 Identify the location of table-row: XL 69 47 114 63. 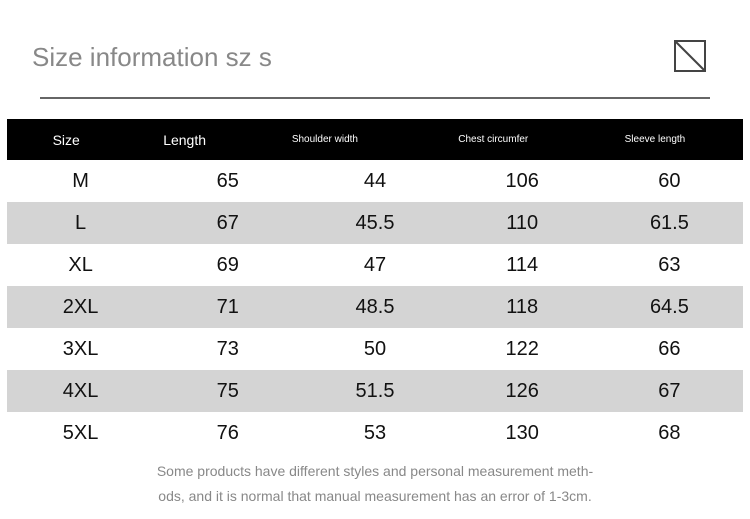
(375, 265).